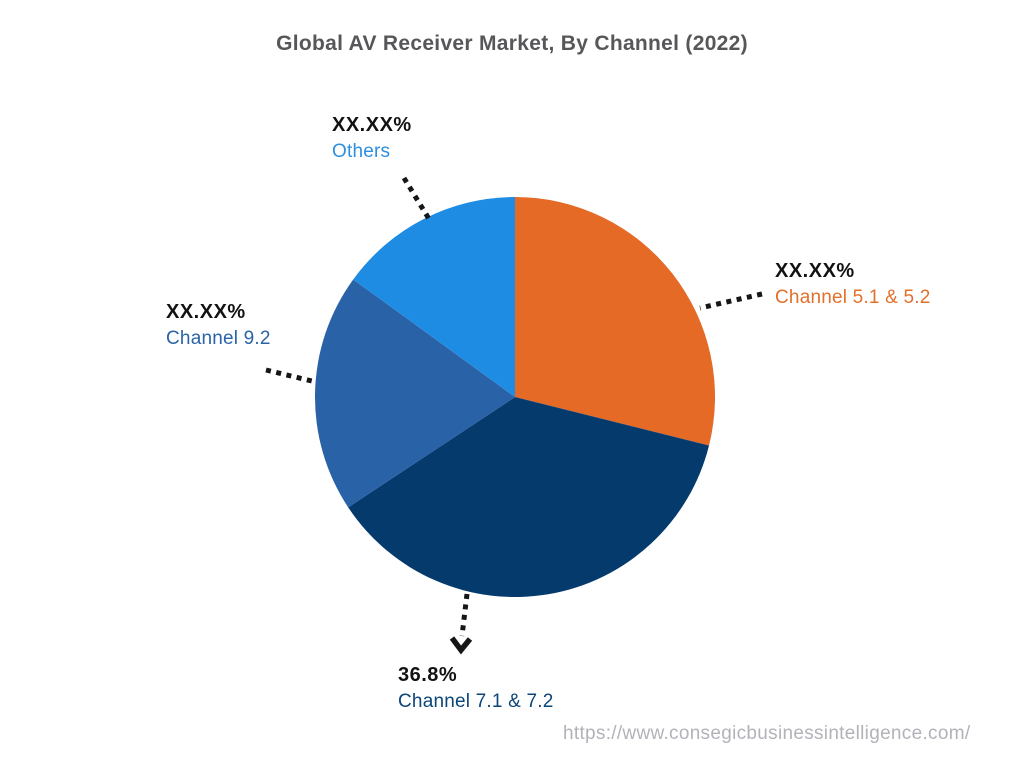  Describe the element at coordinates (434, 297) in the screenshot. I see `pie-slice-others` at that location.